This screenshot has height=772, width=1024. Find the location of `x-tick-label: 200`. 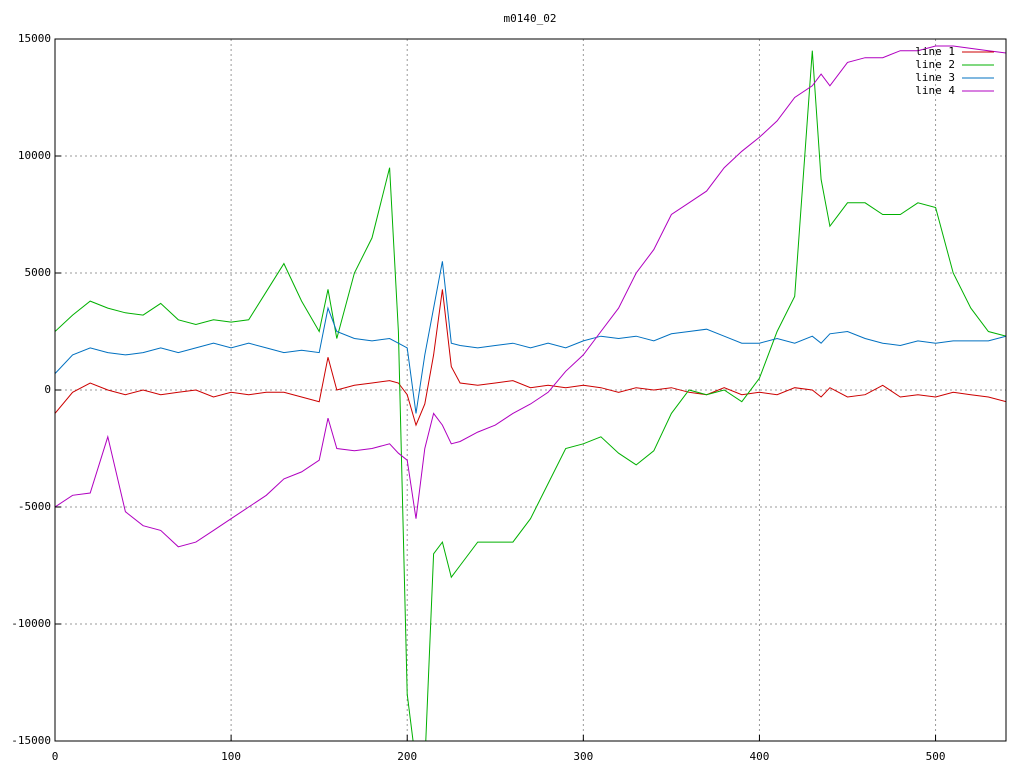

x-tick-label: 200 is located at coordinates (407, 756).